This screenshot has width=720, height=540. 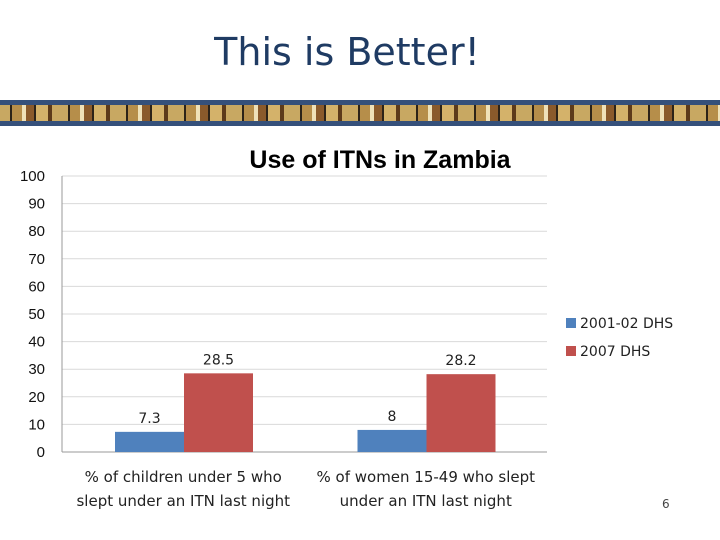 What do you see at coordinates (460, 361) in the screenshot?
I see `data-label: 28.2` at bounding box center [460, 361].